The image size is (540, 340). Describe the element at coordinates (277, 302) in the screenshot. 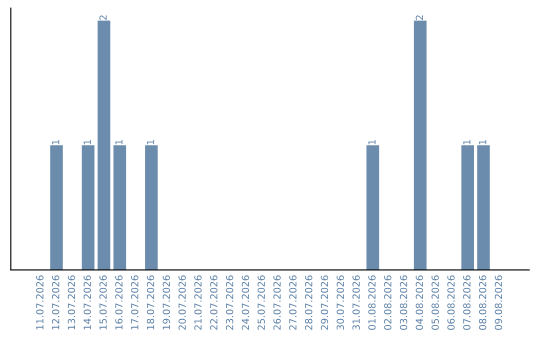

I see `x-tick-label: 26.07.2026` at that location.